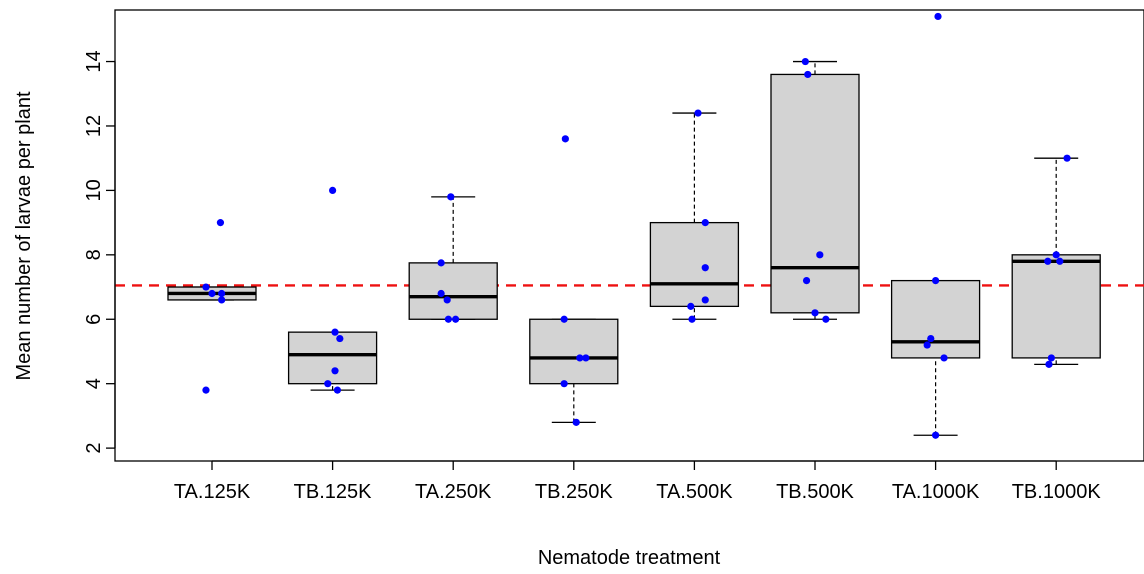  I want to click on y-tick-label: 8, so click(94, 254).